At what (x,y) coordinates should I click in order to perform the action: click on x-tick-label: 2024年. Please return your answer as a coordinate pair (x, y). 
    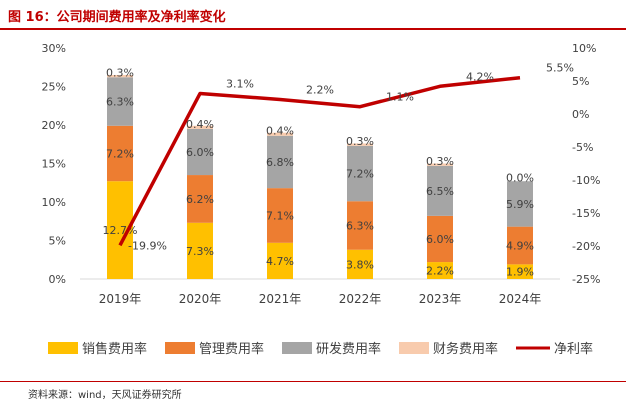
    Looking at the image, I should click on (520, 299).